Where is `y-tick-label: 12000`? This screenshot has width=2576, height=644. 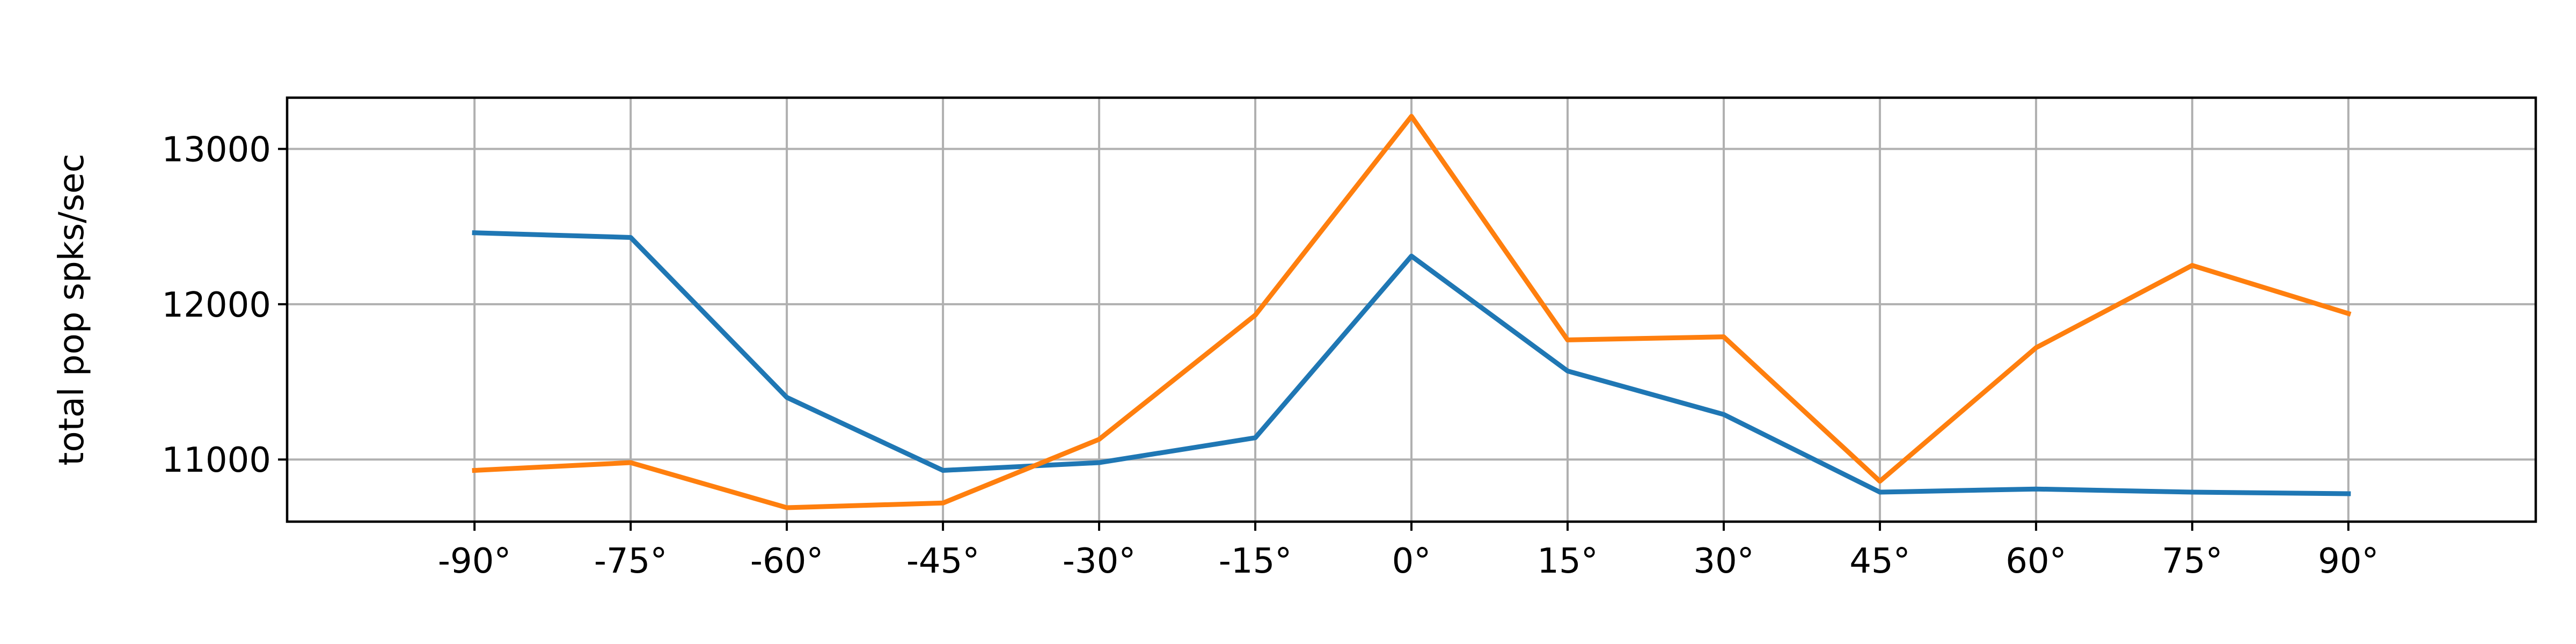 y-tick-label: 12000 is located at coordinates (216, 305).